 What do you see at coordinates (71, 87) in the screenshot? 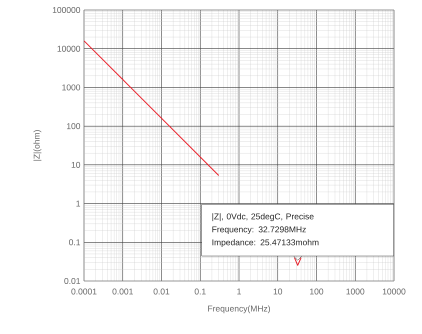
I see `y-tick-label: 1000` at bounding box center [71, 87].